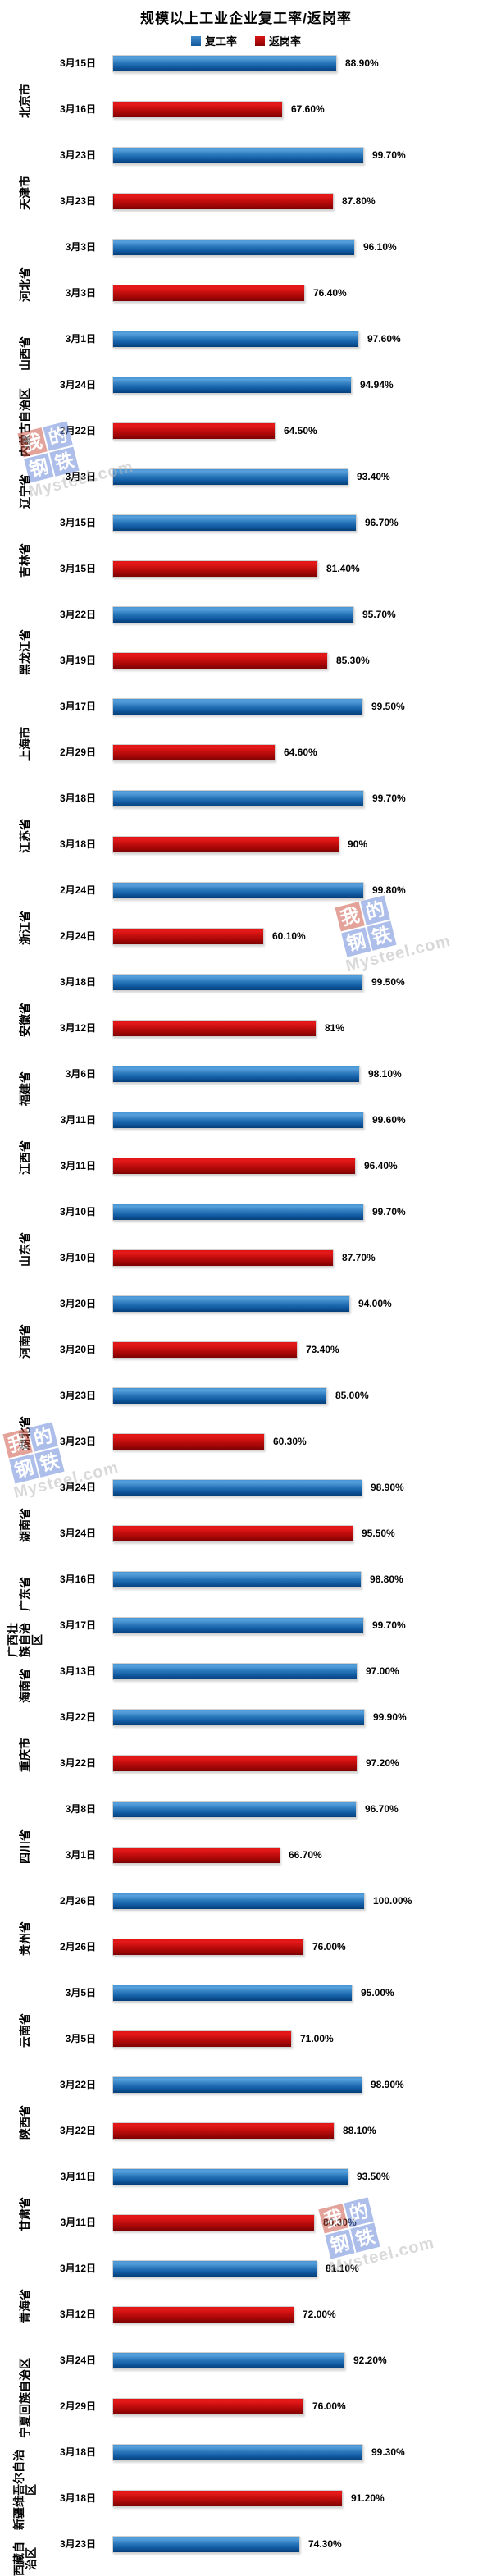 The width and height of the screenshot is (492, 2576). I want to click on province-group: 天津市 3月23日 99.70% 3月23日 87.80%, so click(246, 193).